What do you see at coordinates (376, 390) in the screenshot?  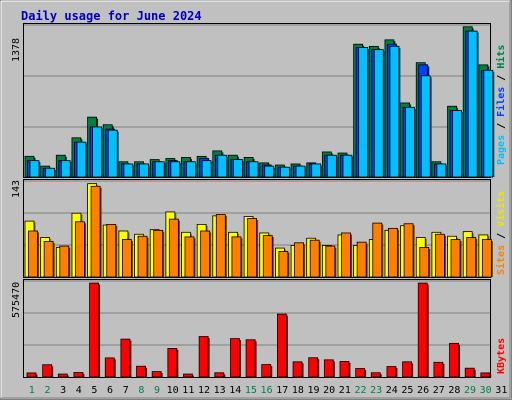 I see `day-label-23: 23` at bounding box center [376, 390].